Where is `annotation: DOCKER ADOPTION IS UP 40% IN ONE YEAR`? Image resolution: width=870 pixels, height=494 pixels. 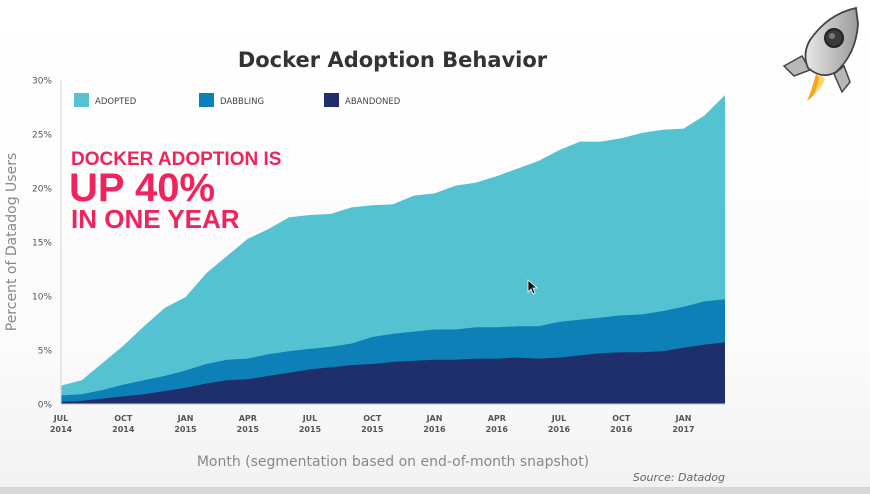
annotation: DOCKER ADOPTION IS UP 40% IN ONE YEAR is located at coordinates (177, 191).